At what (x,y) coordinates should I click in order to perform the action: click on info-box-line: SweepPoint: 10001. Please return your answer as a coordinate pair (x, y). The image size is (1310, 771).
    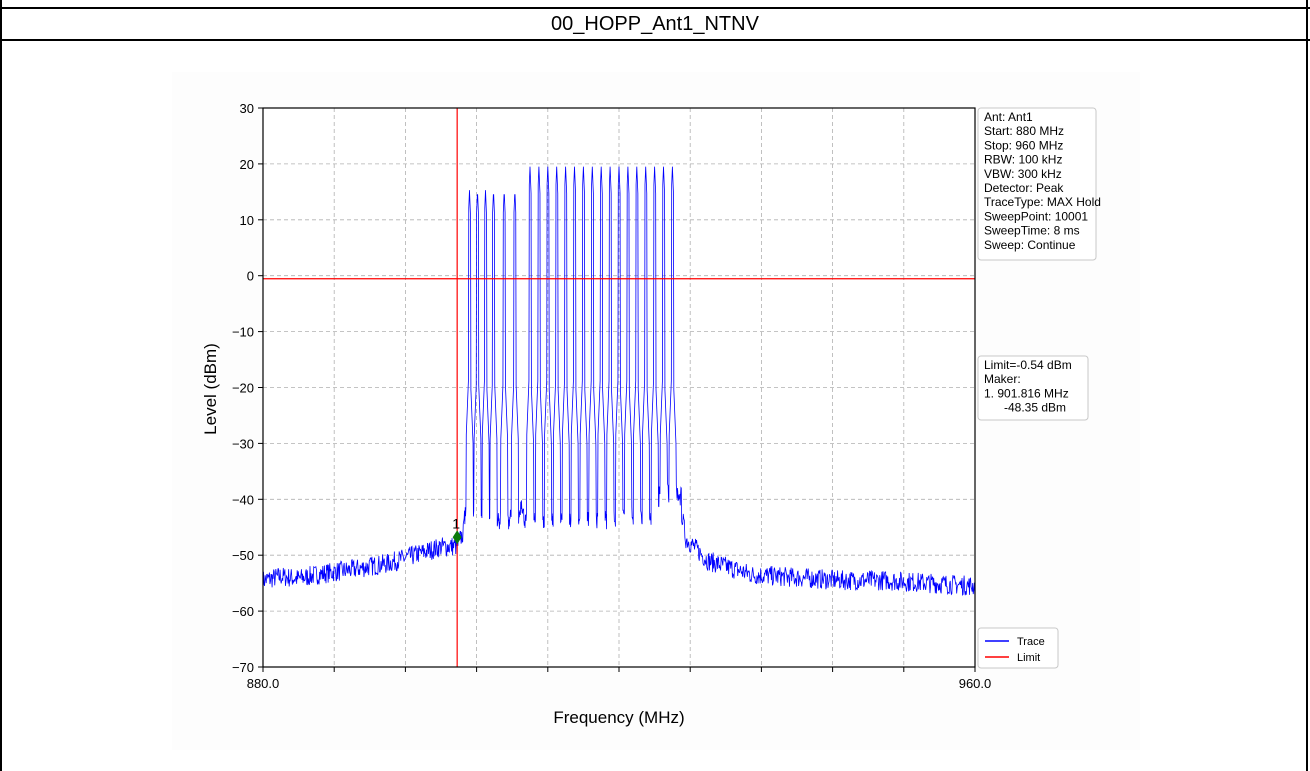
    Looking at the image, I should click on (1036, 216).